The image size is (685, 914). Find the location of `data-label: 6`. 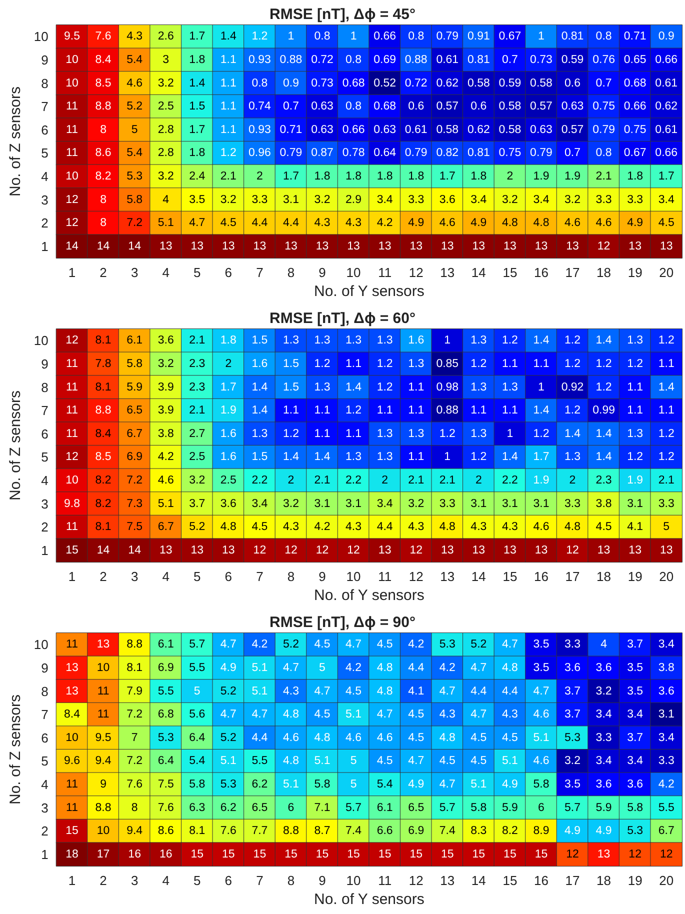

data-label: 6 is located at coordinates (291, 808).